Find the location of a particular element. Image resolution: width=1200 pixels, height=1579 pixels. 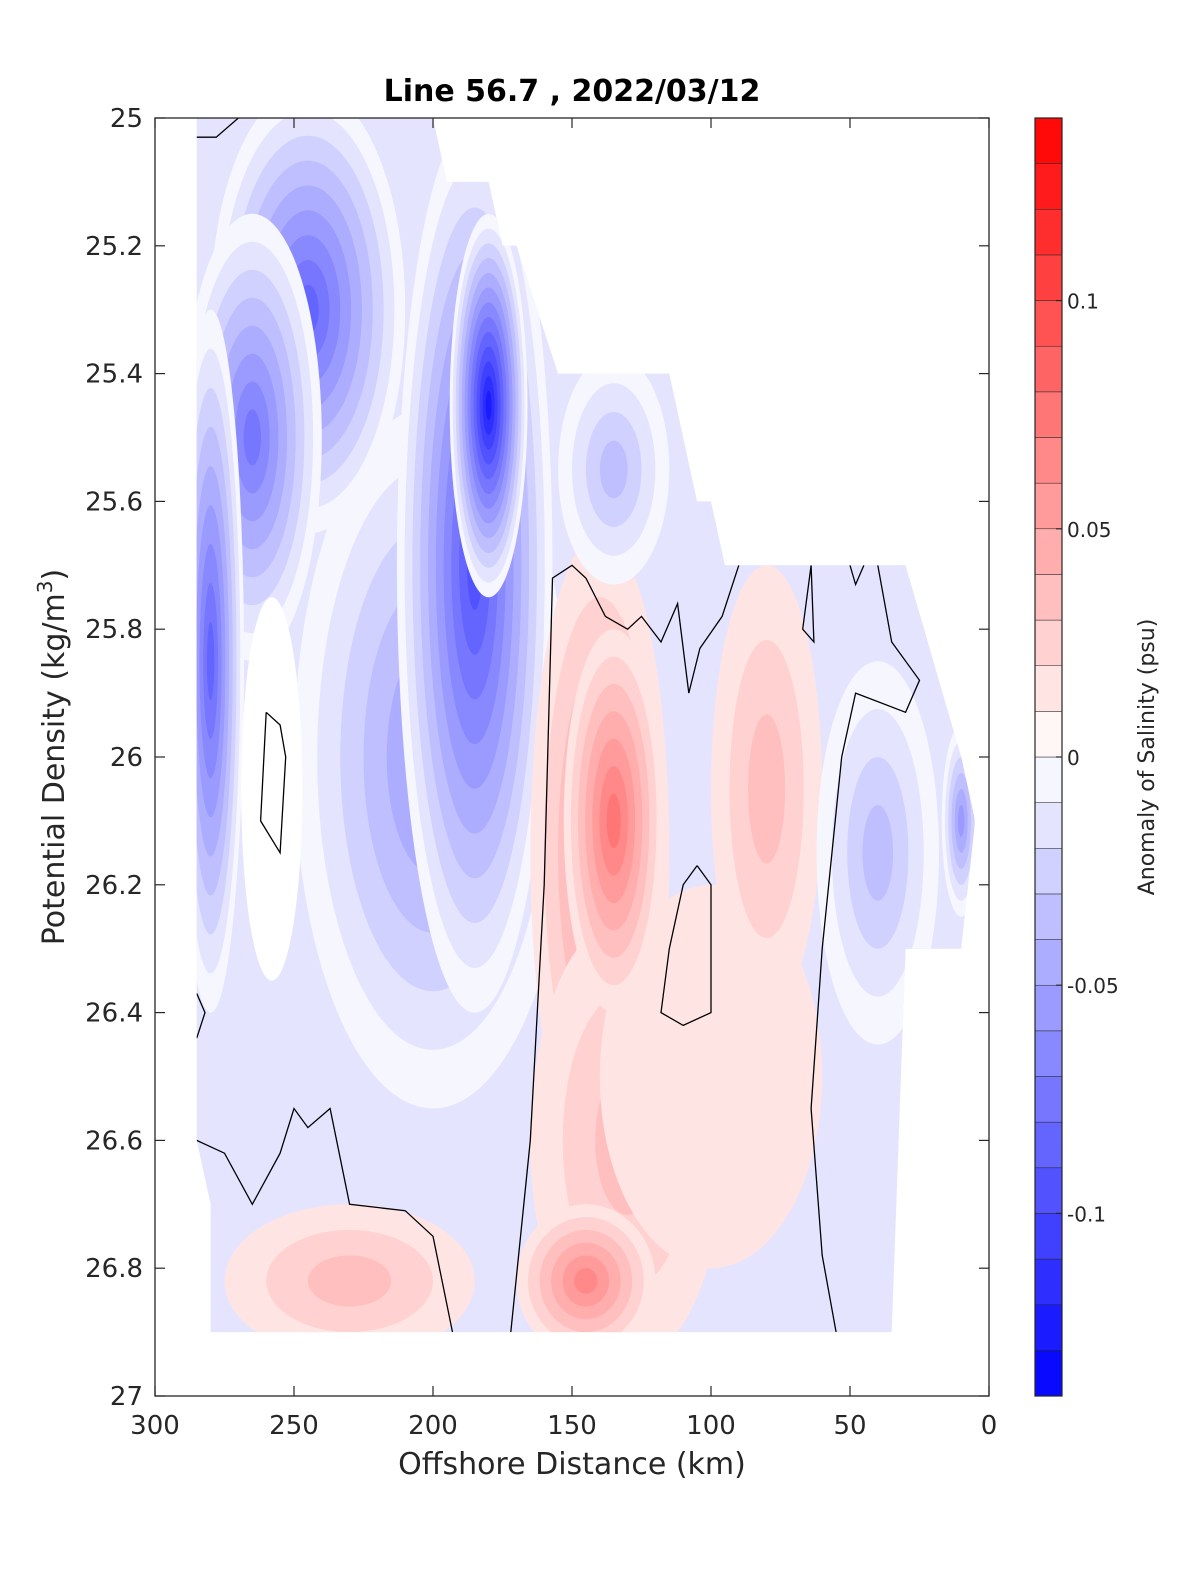

y-tick-label: 25.4 is located at coordinates (114, 375).